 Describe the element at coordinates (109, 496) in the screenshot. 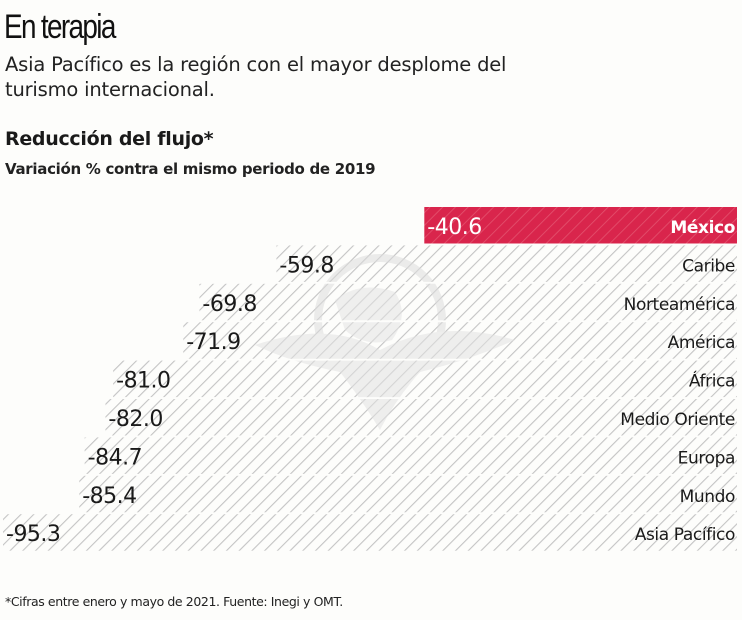

I see `value-label: -85.4` at that location.